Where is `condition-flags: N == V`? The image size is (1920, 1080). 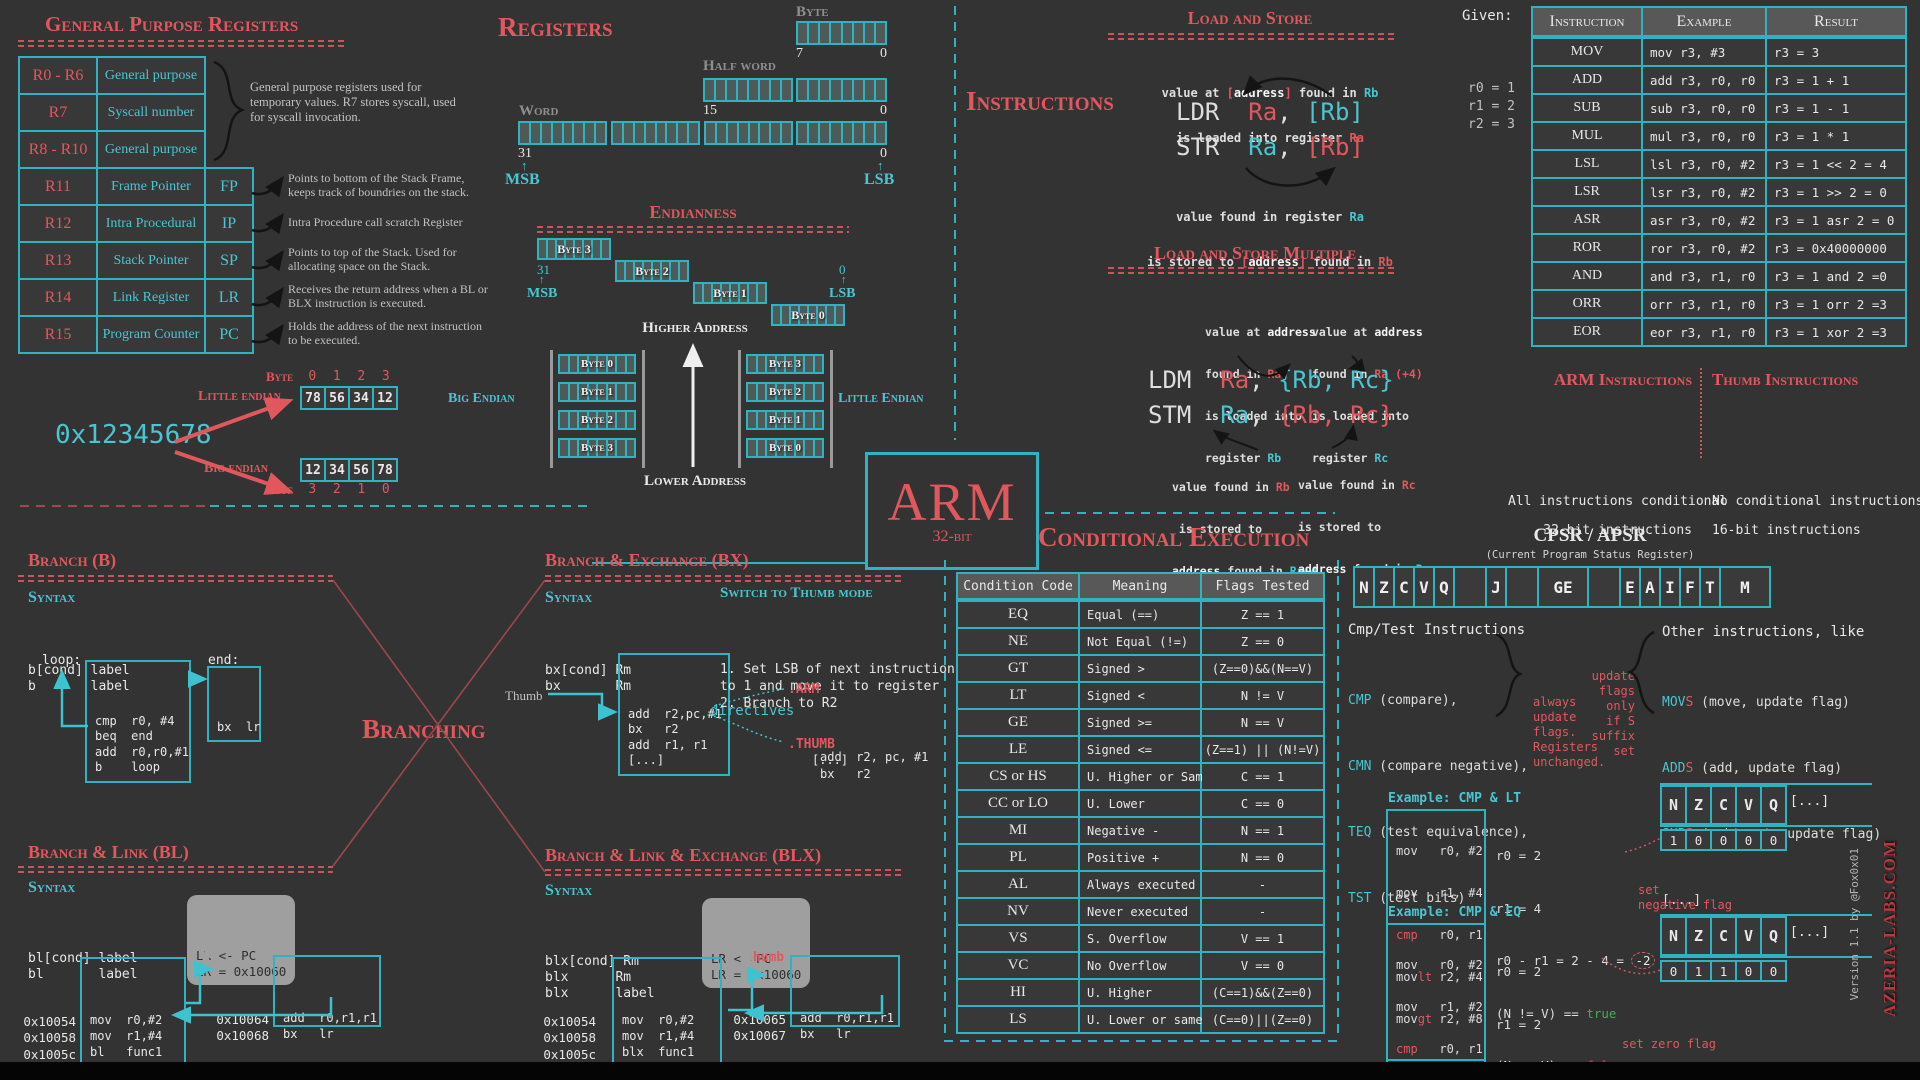 condition-flags: N == V is located at coordinates (1262, 722).